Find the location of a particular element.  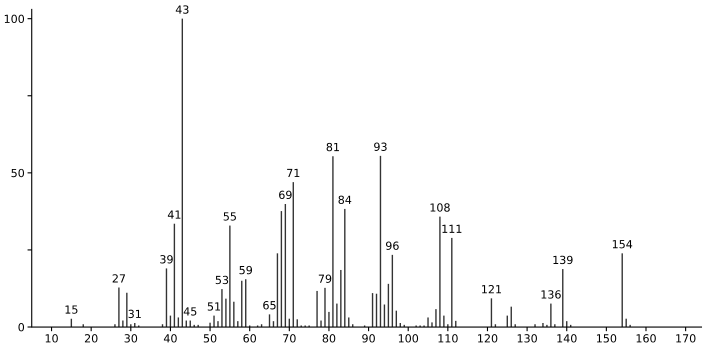

annotation: 69 is located at coordinates (285, 195).